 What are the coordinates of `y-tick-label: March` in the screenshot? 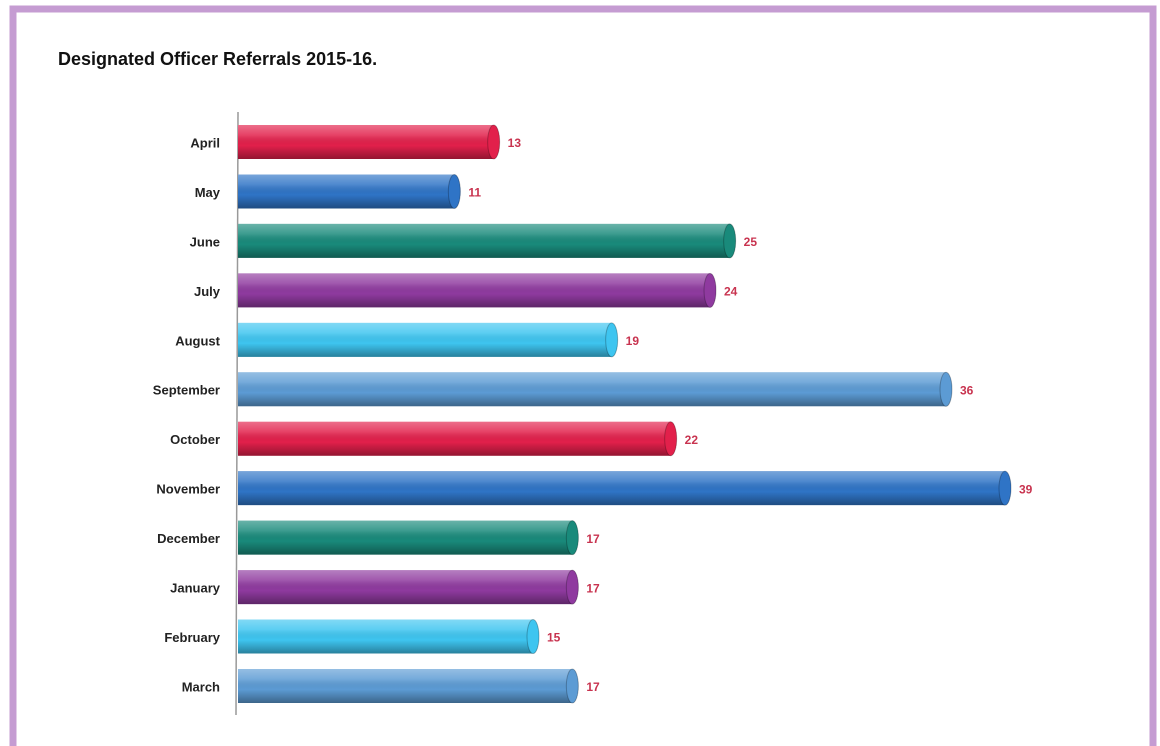 It's located at (201, 686).